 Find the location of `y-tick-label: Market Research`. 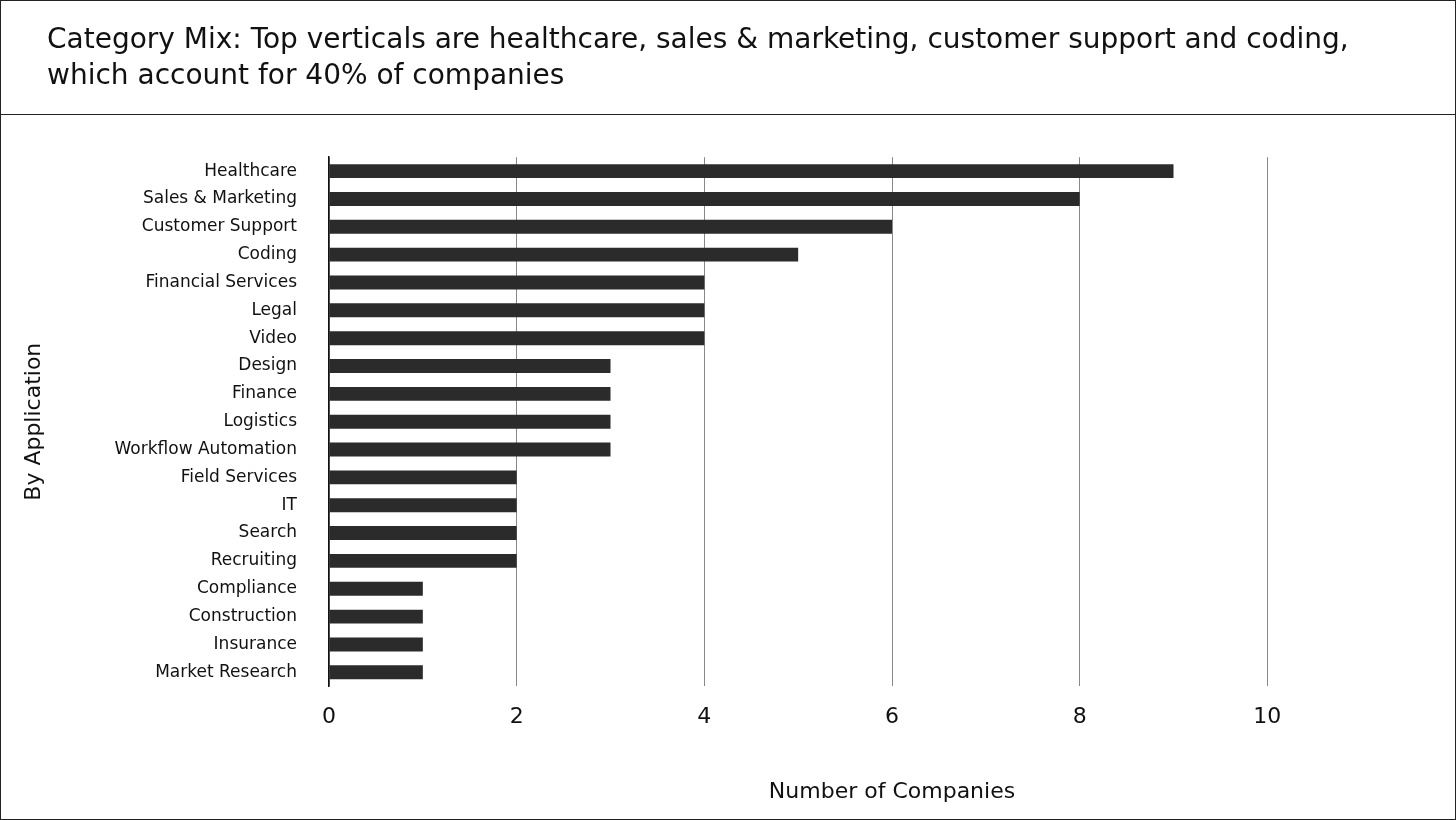

y-tick-label: Market Research is located at coordinates (226, 670).